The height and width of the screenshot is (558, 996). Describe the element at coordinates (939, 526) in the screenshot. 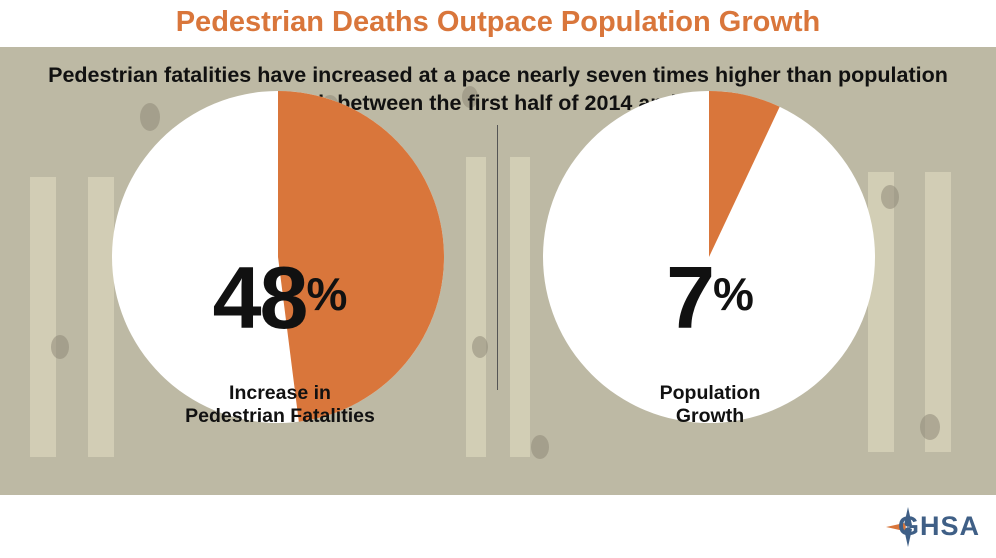

I see `logo-text: GHSA` at that location.